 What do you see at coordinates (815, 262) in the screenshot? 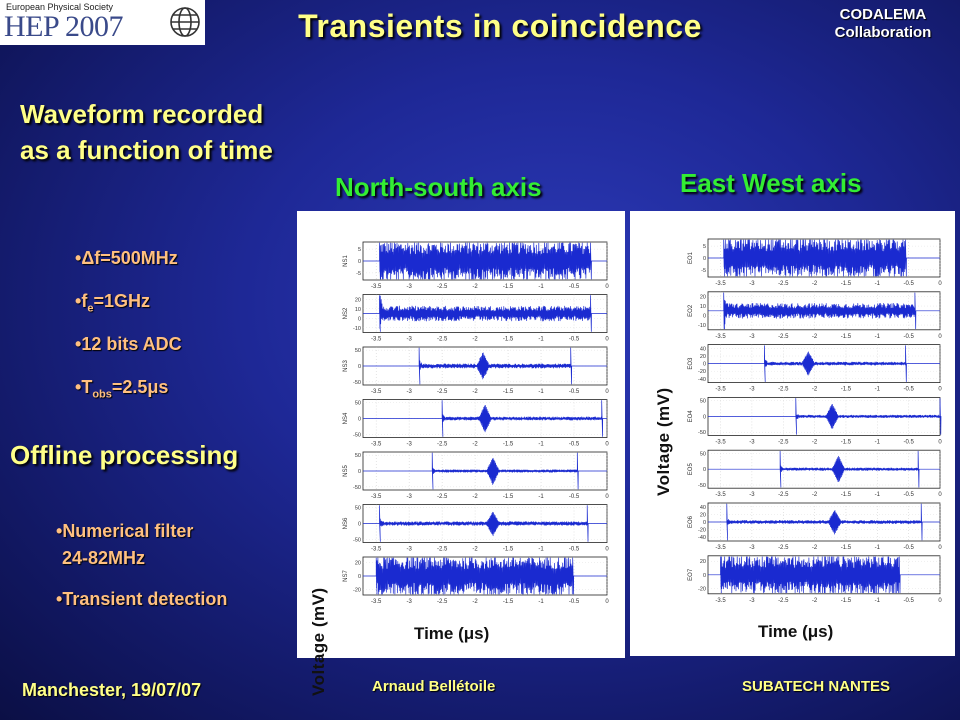
I see `subplot-eo1: -3.5 -3 -2.5 -2 -1.5 -1 -0.5 0 5 0 -5 EO1` at bounding box center [815, 262].